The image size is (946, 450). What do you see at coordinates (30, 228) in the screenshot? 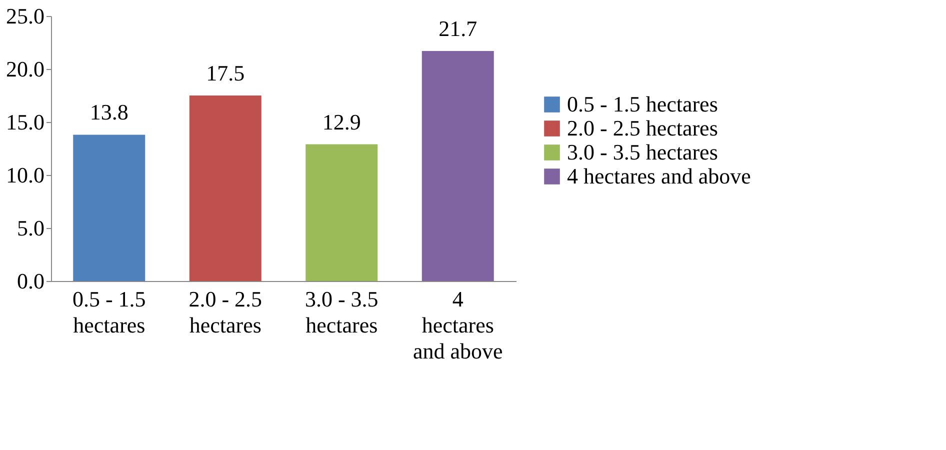
I see `y-tick-label: 5.0` at bounding box center [30, 228].